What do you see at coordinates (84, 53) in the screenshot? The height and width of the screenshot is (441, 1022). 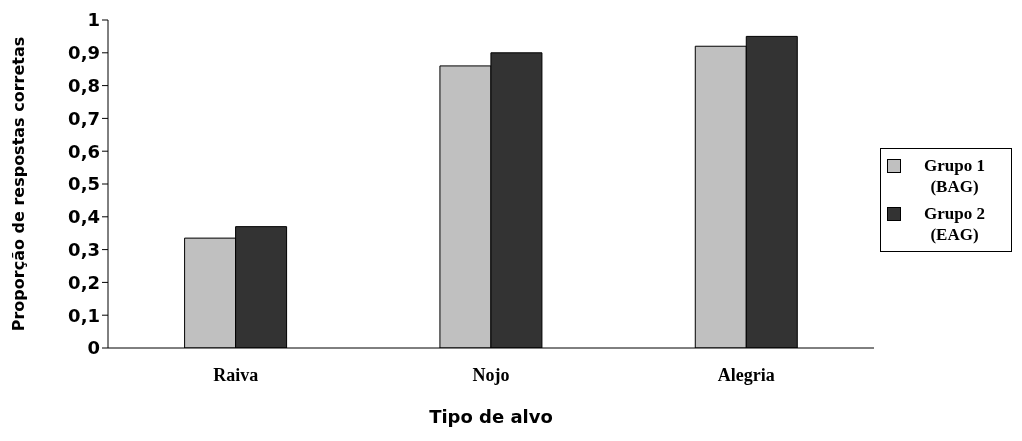 I see `y-tick-label: 0,9` at bounding box center [84, 53].